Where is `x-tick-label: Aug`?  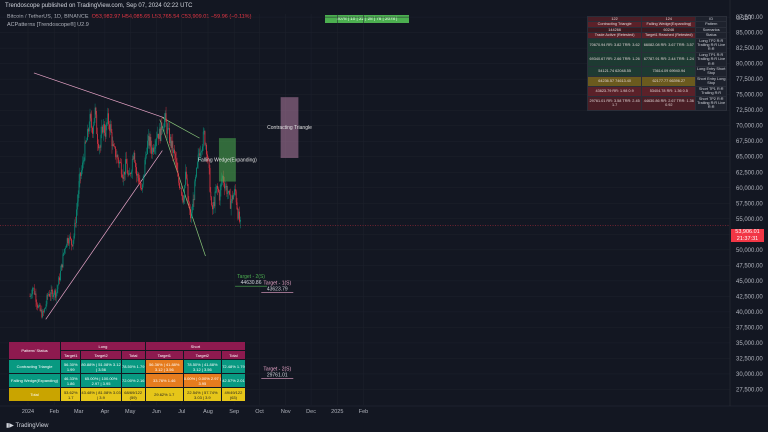 x-tick-label: Aug is located at coordinates (208, 412).